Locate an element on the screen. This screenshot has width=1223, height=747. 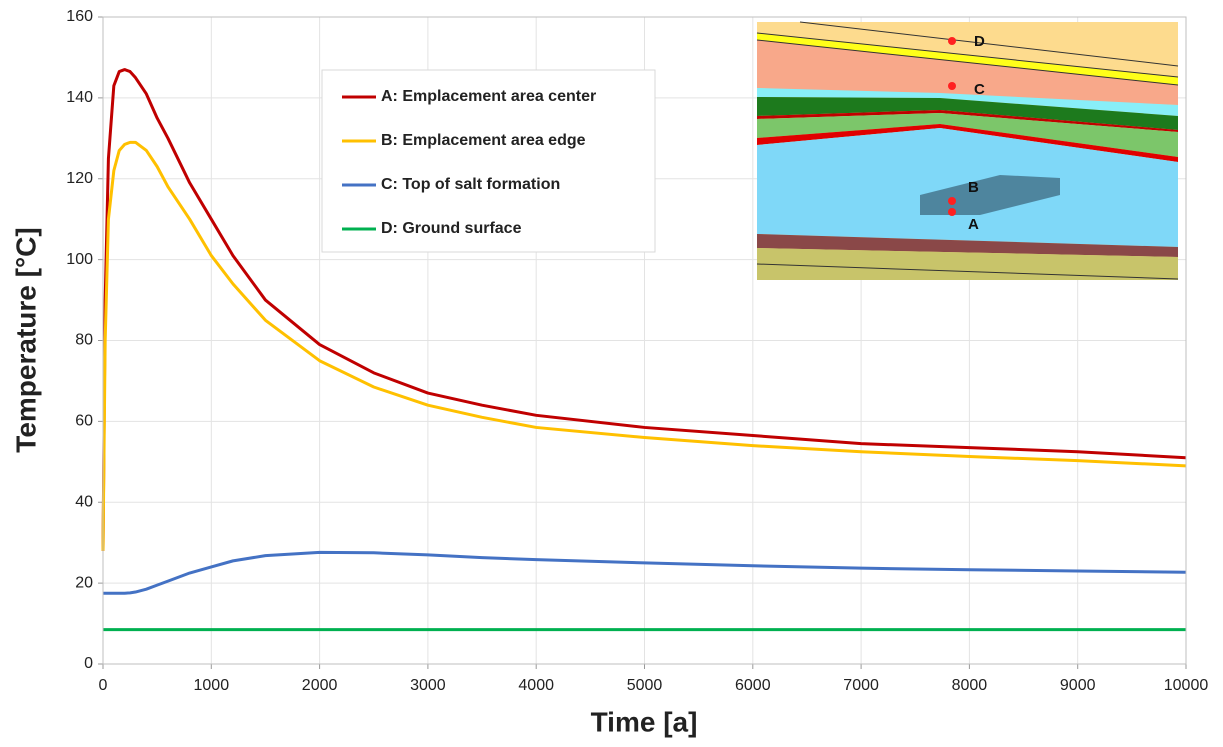
y-tick-label: 80 is located at coordinates (84, 340).